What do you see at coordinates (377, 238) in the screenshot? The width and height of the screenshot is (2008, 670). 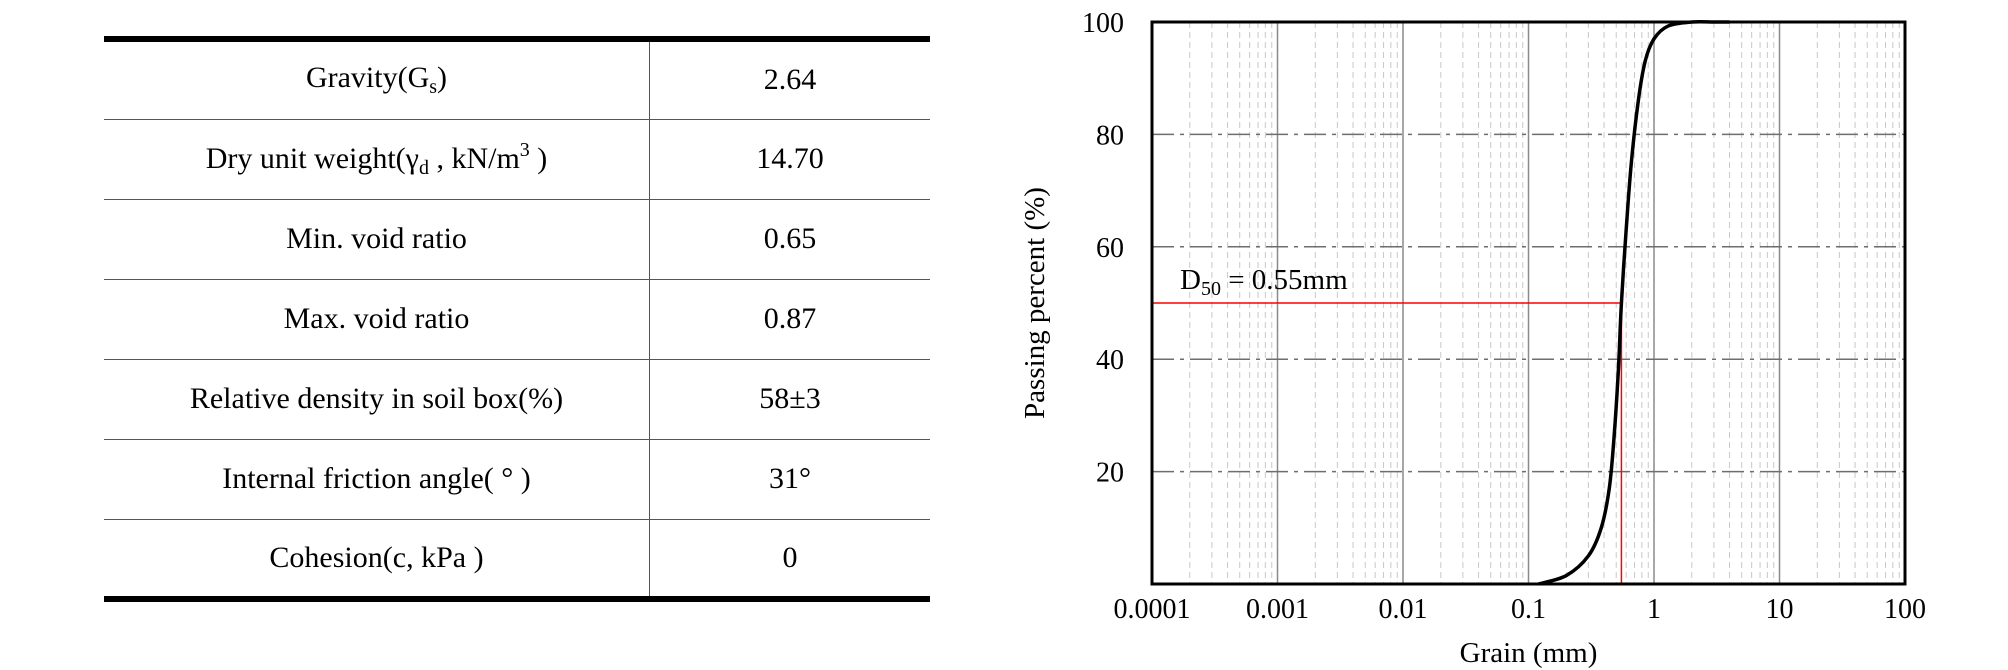 I see `property-name: Min. void ratio` at bounding box center [377, 238].